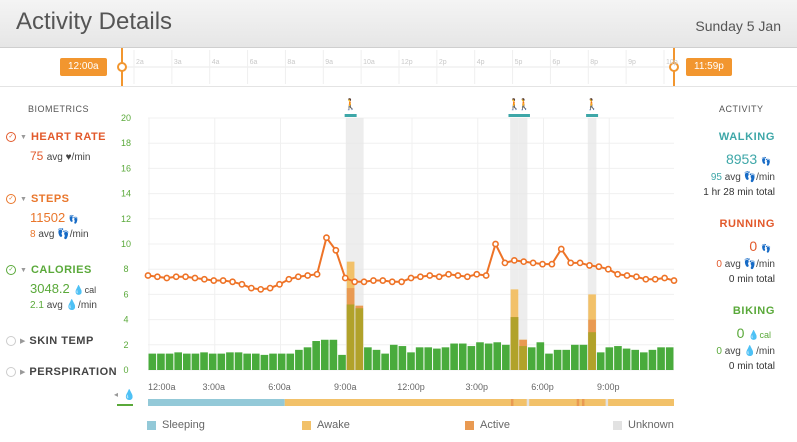  Describe the element at coordinates (333, 425) in the screenshot. I see `legend-awake-label: Awake` at that location.